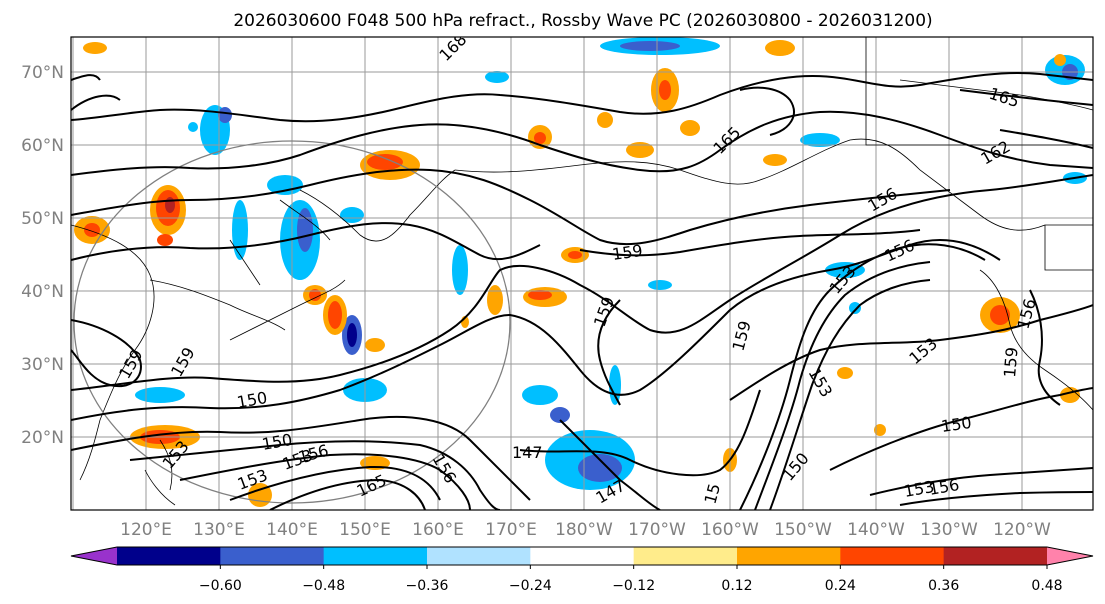 Image resolution: width=1105 pixels, height=604 pixels. I want to click on colorbar-tick-label: 0.48, so click(1046, 586).